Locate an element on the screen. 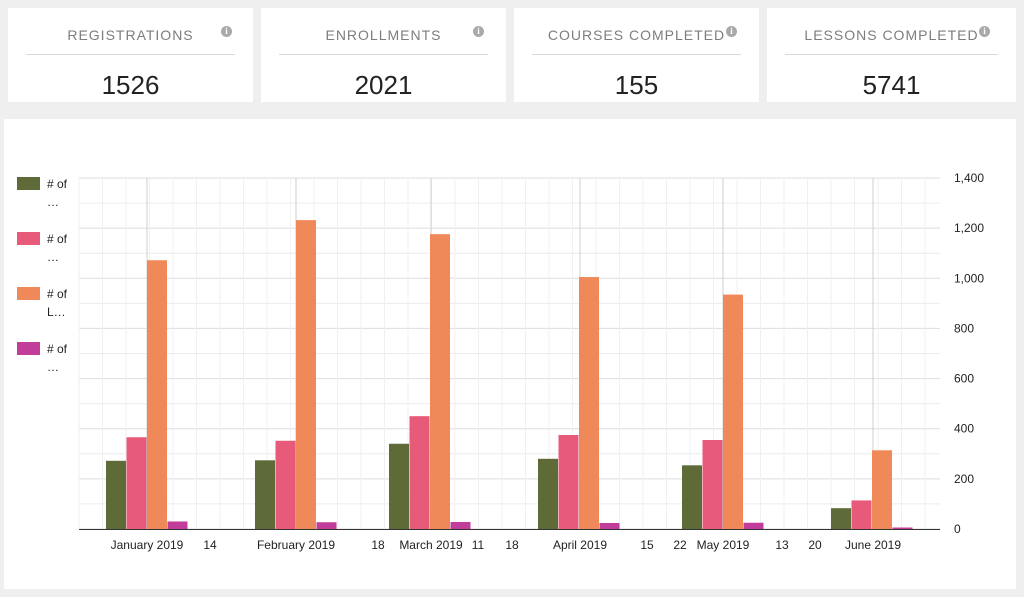 This screenshot has height=597, width=1024. y-tick-label: 1,000 is located at coordinates (969, 278).